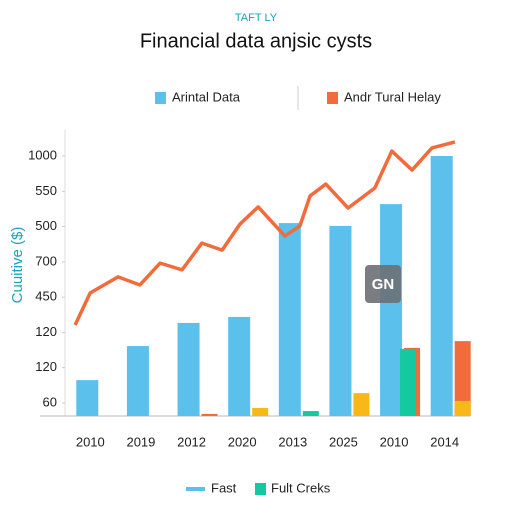 The image size is (512, 512). Describe the element at coordinates (46, 296) in the screenshot. I see `y-tick-label: 450` at that location.